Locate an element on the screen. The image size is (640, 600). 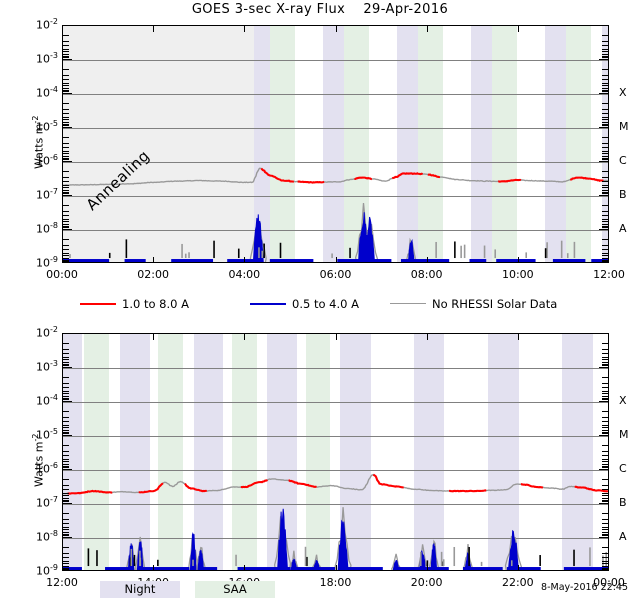
legend-label: No RHESSI Solar Data is located at coordinates (495, 303).